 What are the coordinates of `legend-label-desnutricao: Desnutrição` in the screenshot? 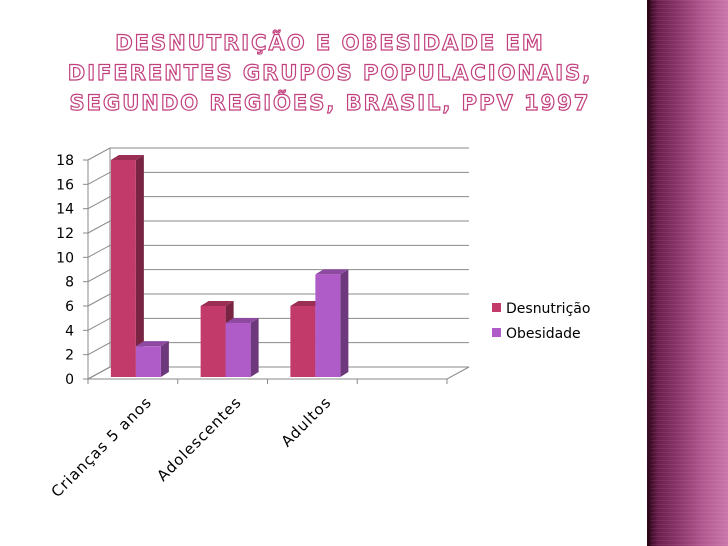 It's located at (548, 309).